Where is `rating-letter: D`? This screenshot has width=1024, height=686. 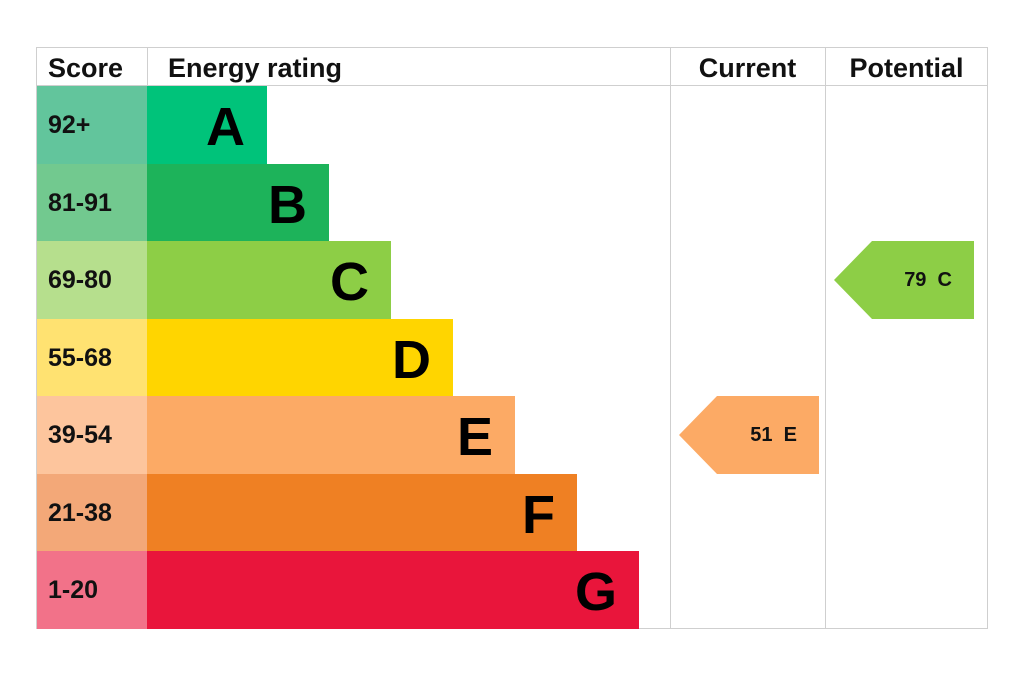 rating-letter: D is located at coordinates (411, 359).